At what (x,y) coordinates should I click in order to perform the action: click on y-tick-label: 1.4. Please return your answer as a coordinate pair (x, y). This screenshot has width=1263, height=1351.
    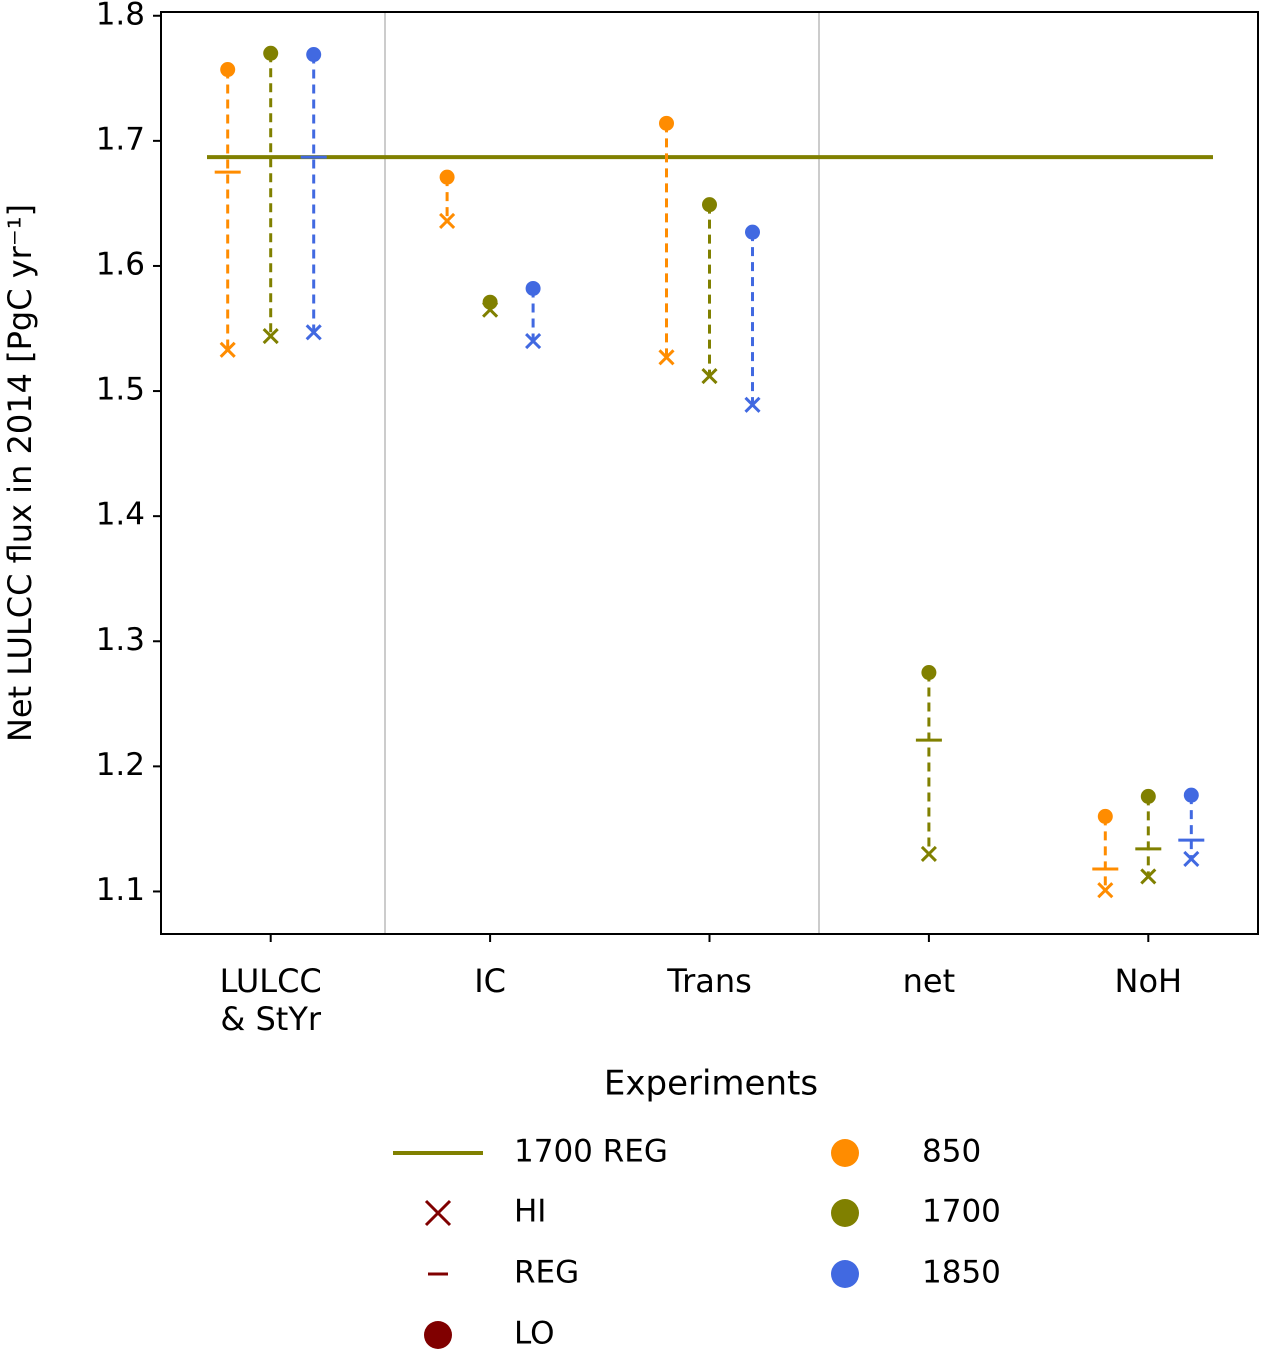
    Looking at the image, I should click on (120, 515).